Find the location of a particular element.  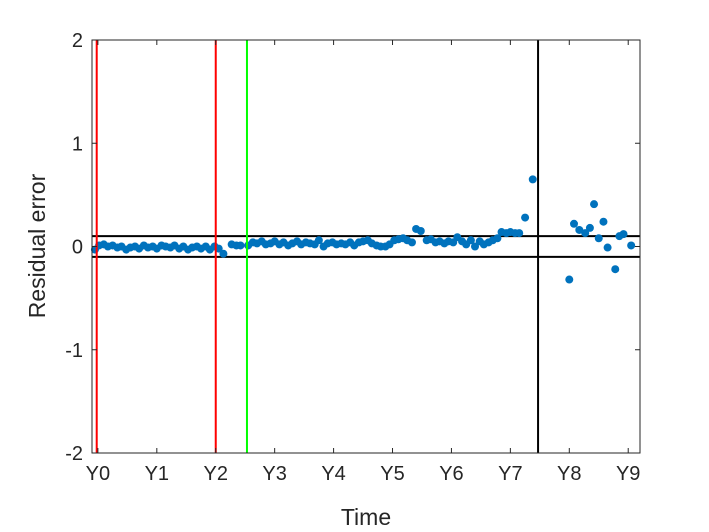

x-tick-label: Y6 is located at coordinates (451, 474).